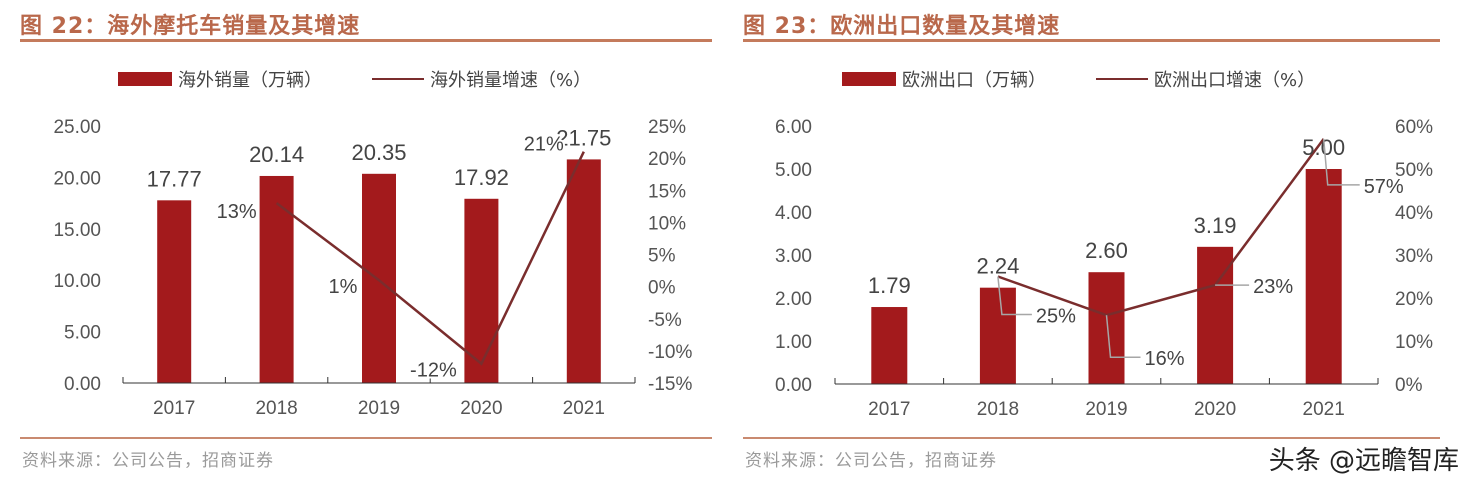 The height and width of the screenshot is (492, 1473). What do you see at coordinates (1414, 170) in the screenshot?
I see `right-axis-tick: 50%` at bounding box center [1414, 170].